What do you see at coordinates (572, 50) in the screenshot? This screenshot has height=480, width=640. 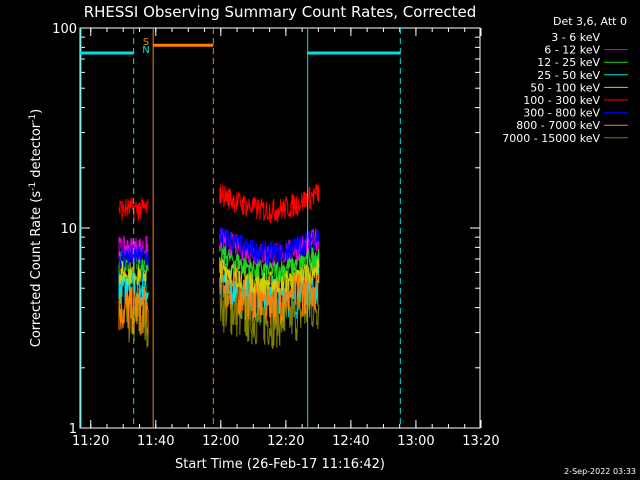 I see `legend-label: 6 - 12 keV` at bounding box center [572, 50].